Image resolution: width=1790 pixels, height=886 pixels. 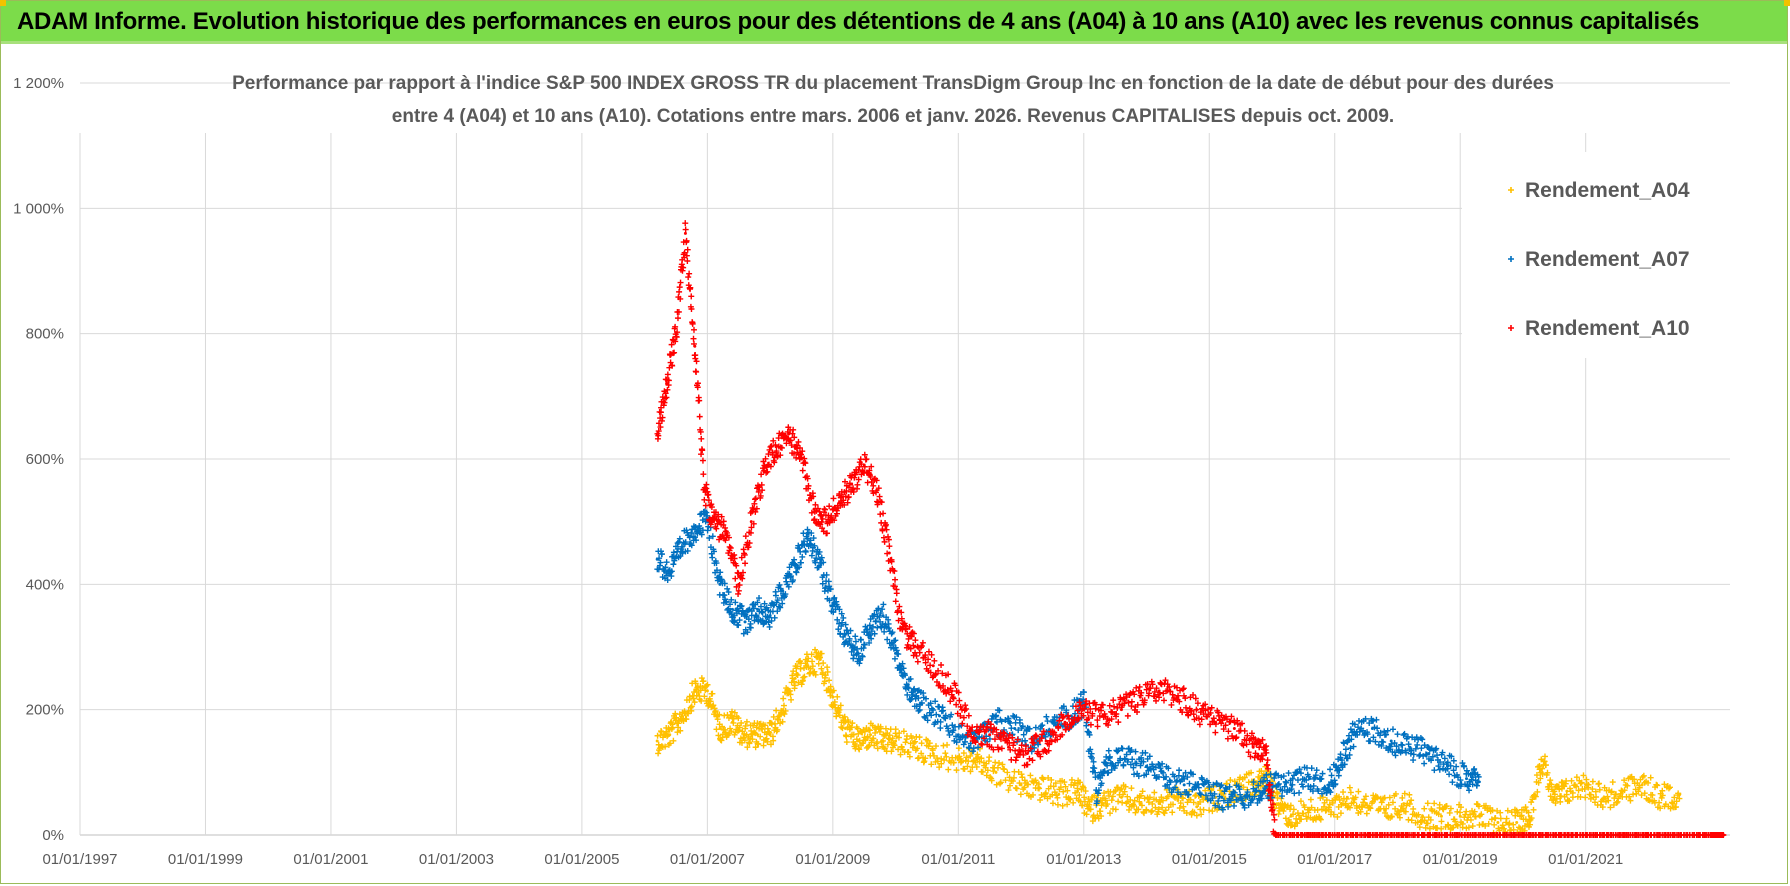 I want to click on x-tick-label: 01/01/1999, so click(x=205, y=859).